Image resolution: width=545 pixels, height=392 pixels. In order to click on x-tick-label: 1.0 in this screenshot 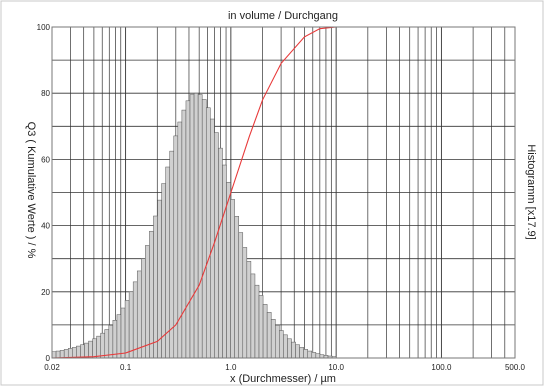, I will do `click(231, 367)`.